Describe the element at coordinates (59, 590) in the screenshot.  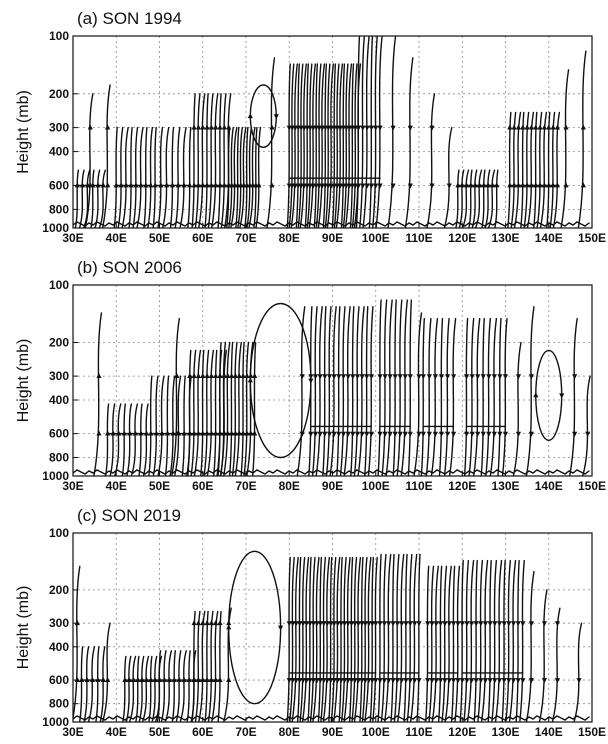
I see `y-tick-label: 200` at that location.